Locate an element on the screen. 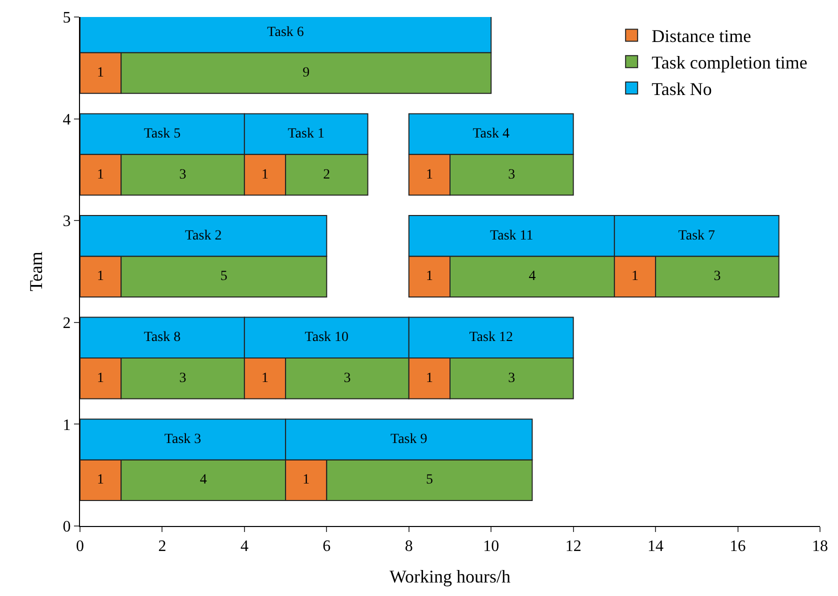 This screenshot has height=596, width=838. data-label: Task 2 is located at coordinates (203, 236).